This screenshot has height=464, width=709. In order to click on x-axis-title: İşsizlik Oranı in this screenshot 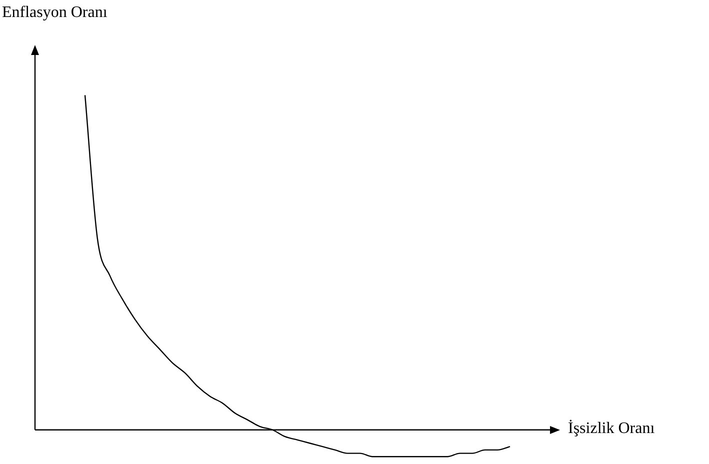, I will do `click(611, 429)`.